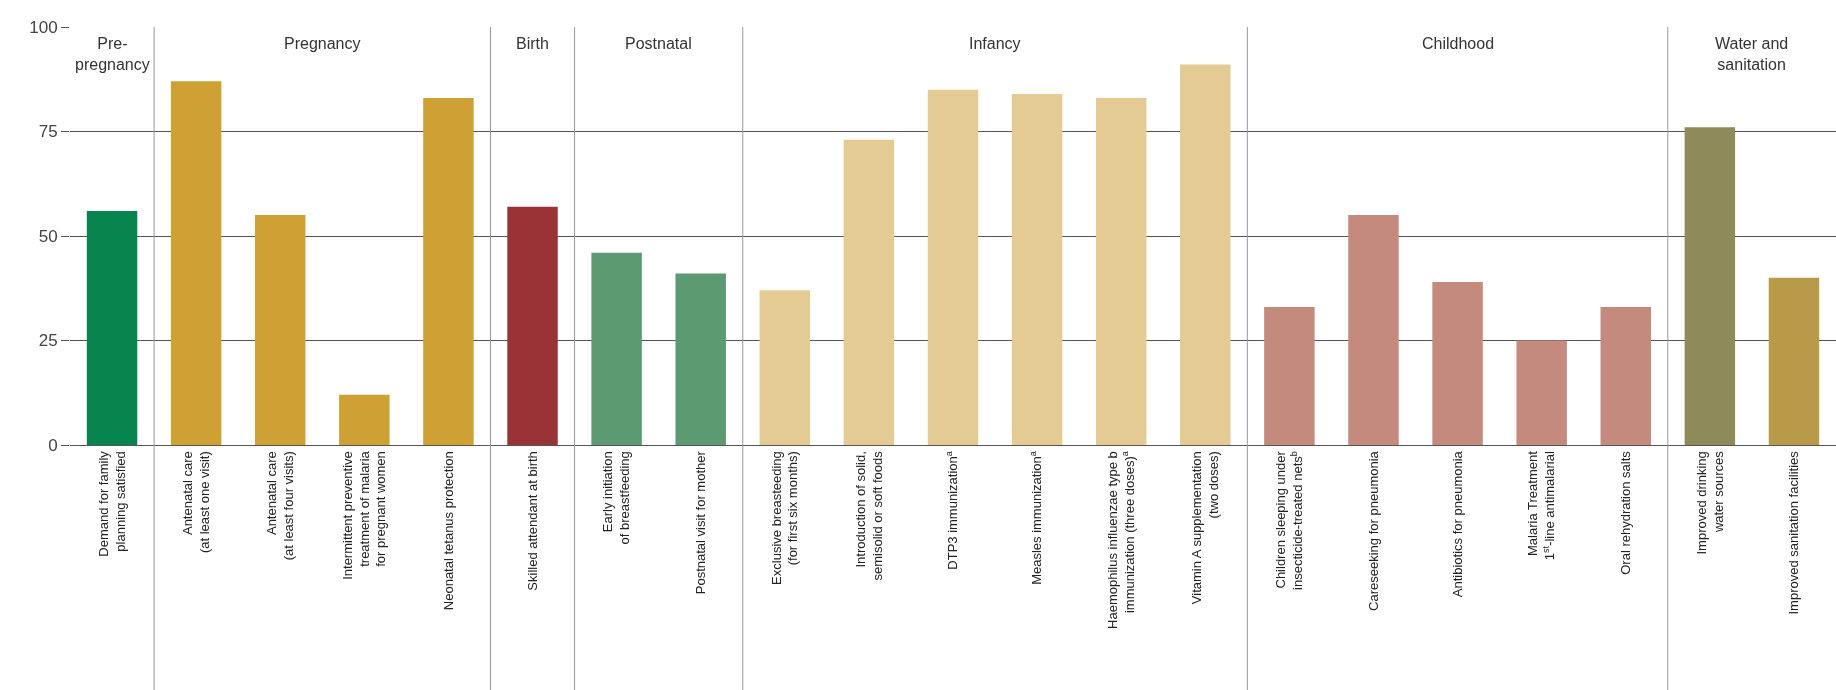  I want to click on y-tick-label: 75, so click(48, 132).